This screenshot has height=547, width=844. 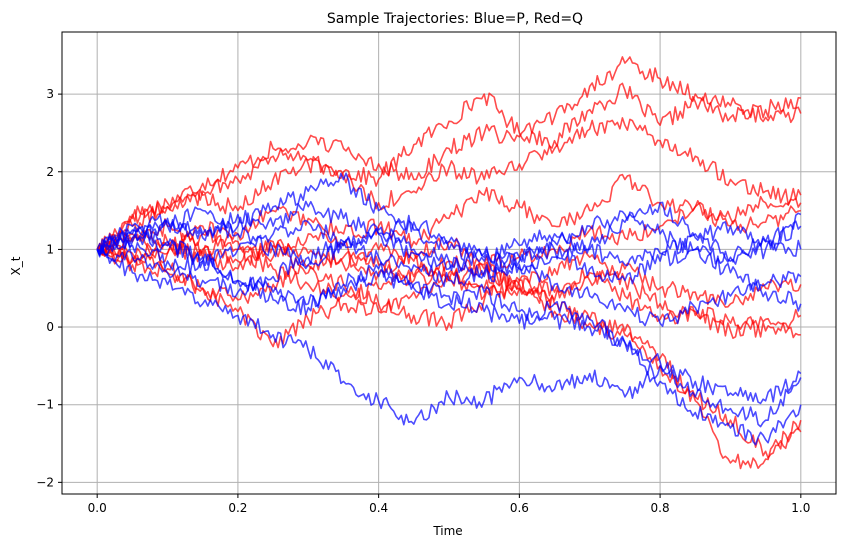 What do you see at coordinates (378, 508) in the screenshot?
I see `x-tick-label: 0.4` at bounding box center [378, 508].